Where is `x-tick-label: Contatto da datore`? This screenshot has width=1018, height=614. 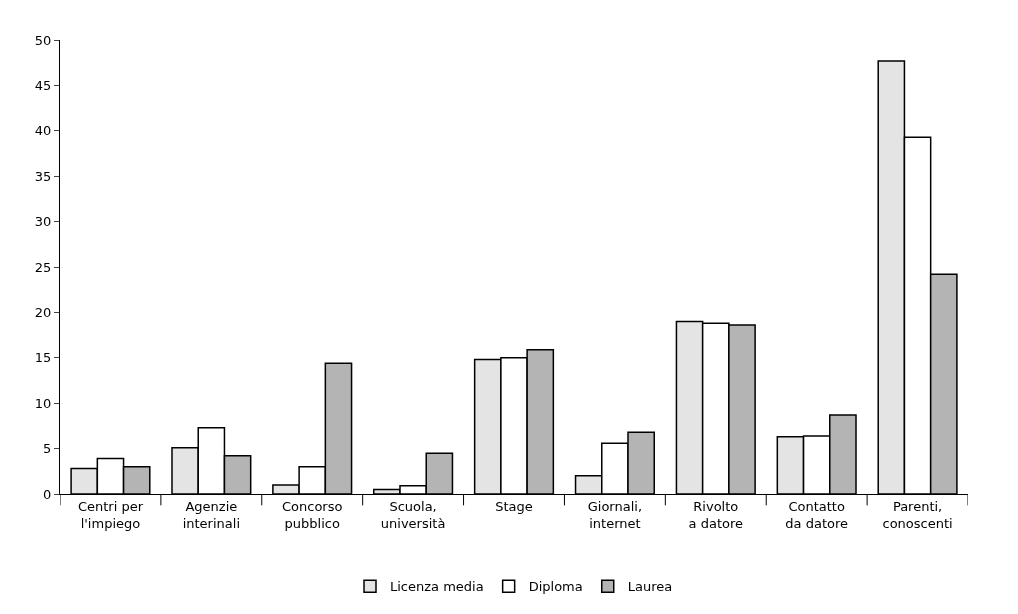
x-tick-label: Contatto da datore is located at coordinates (817, 514).